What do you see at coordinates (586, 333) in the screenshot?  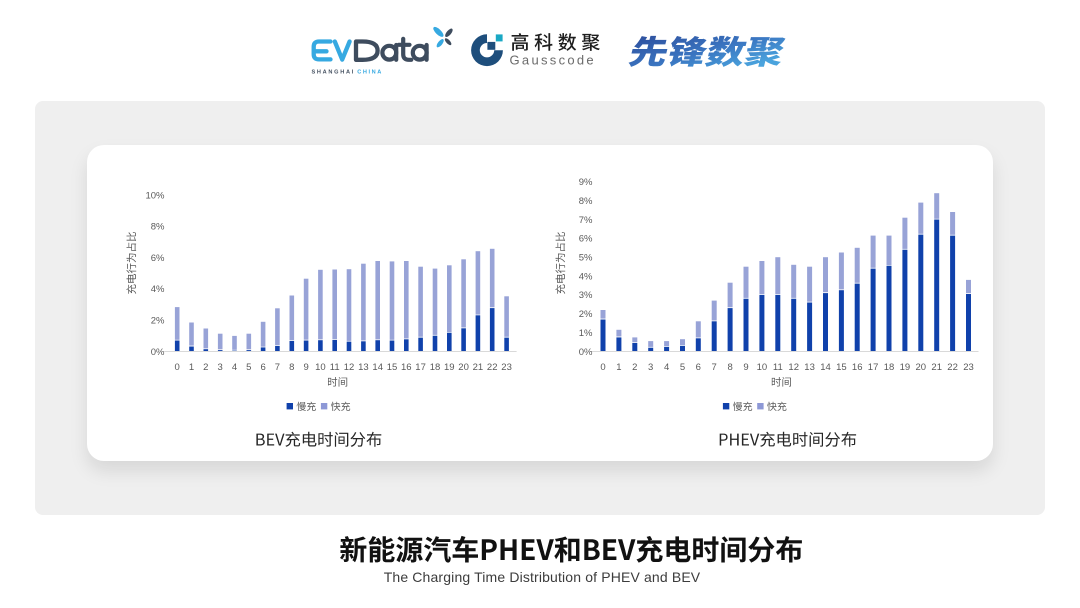 I see `svg-text: 1%` at bounding box center [586, 333].